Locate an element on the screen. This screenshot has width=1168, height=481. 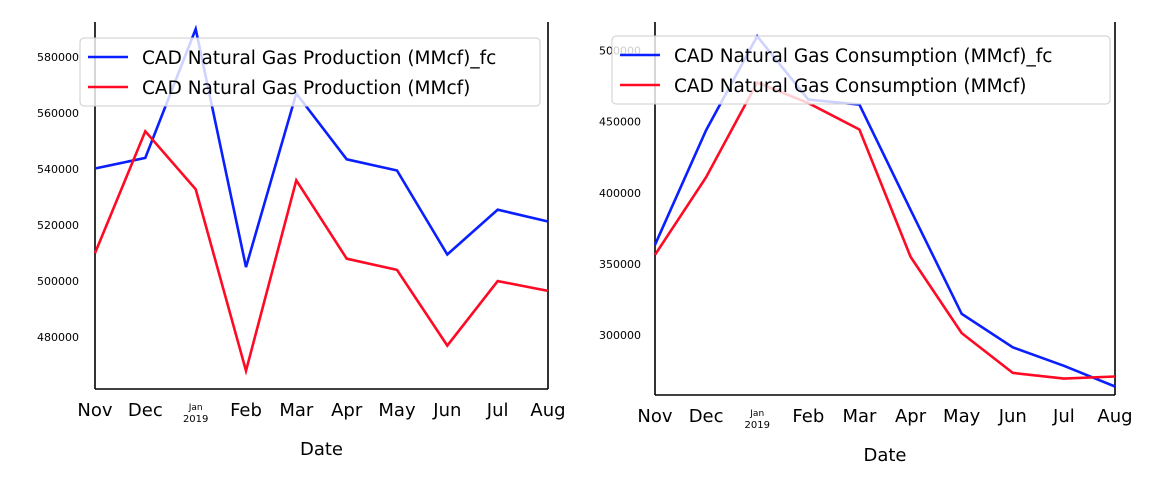
legend-entry-label: CAD Natural Gas Production (MMcf)_fc is located at coordinates (319, 58).